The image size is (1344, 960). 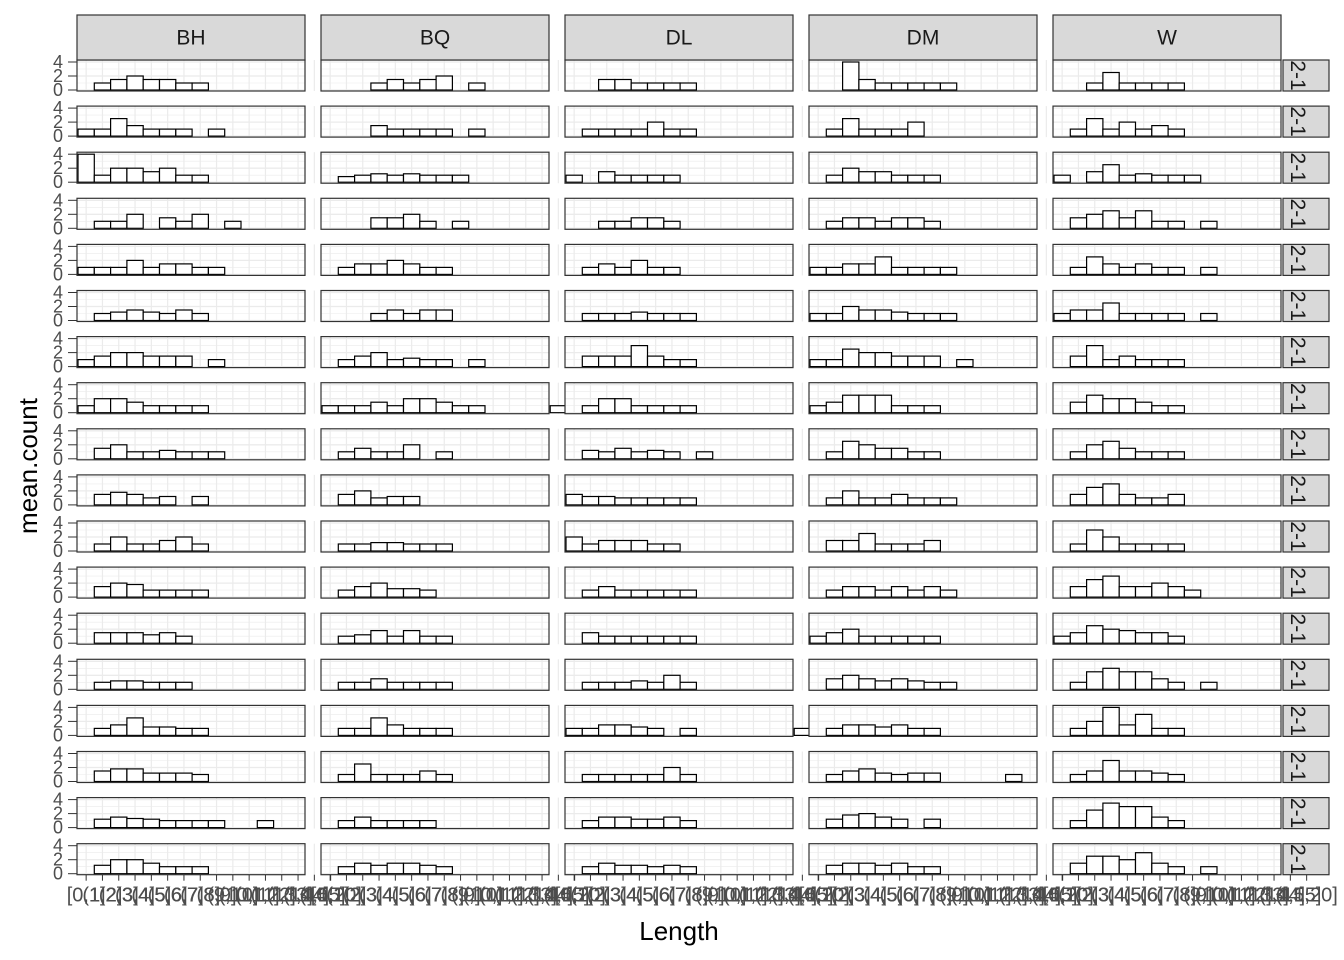 I want to click on x-tick-label: [0,1], so click(x=330, y=896).